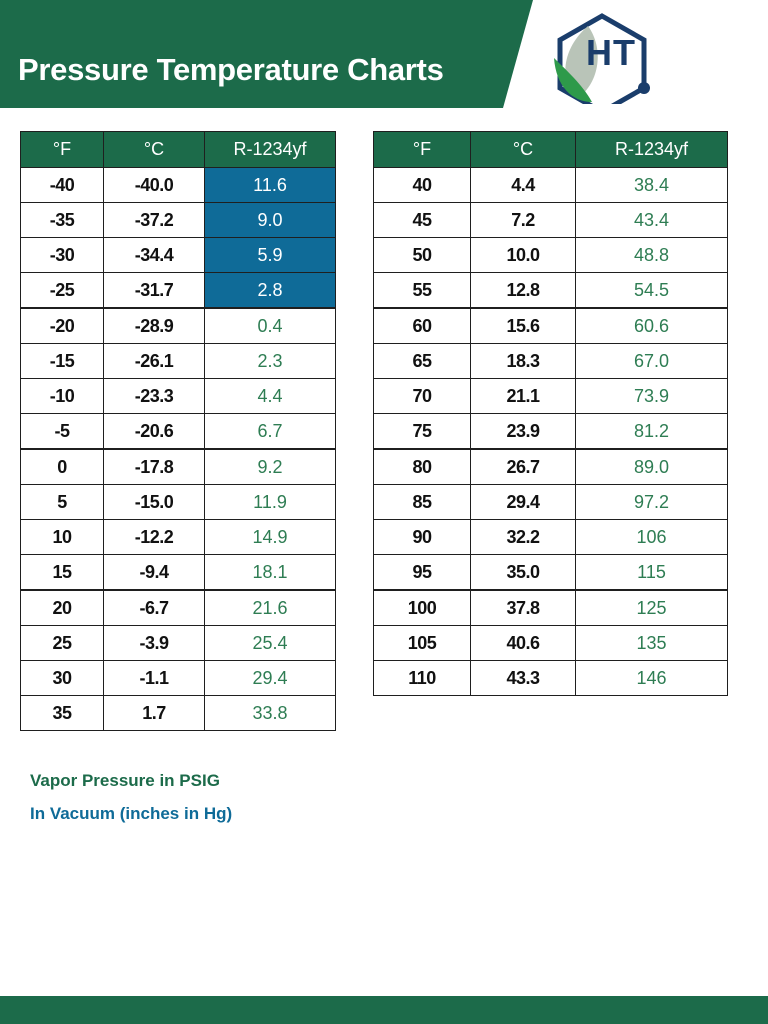  Describe the element at coordinates (62, 185) in the screenshot. I see `cell-fahrenheit: -40` at that location.